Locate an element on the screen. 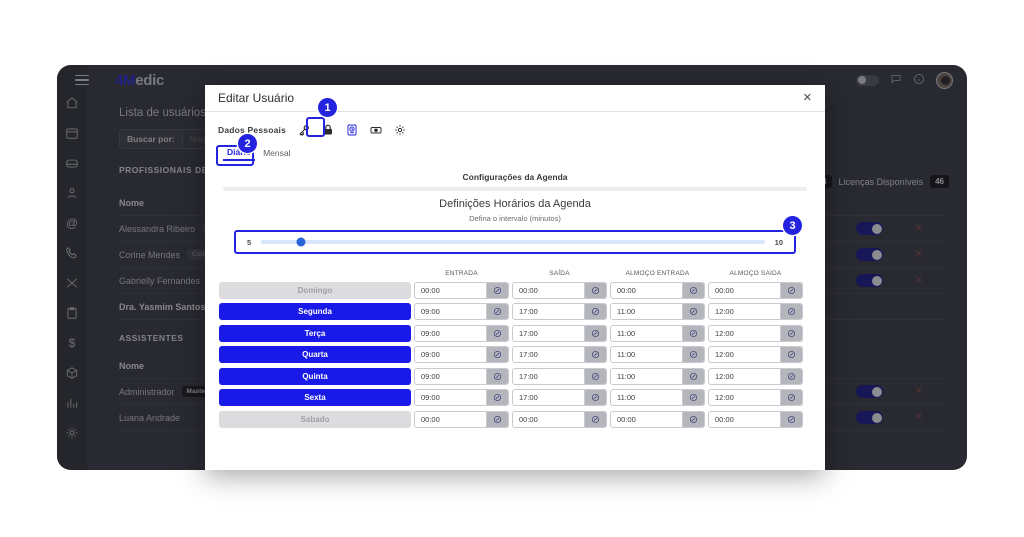 The height and width of the screenshot is (537, 1024). clipboard-icon is located at coordinates (72, 313).